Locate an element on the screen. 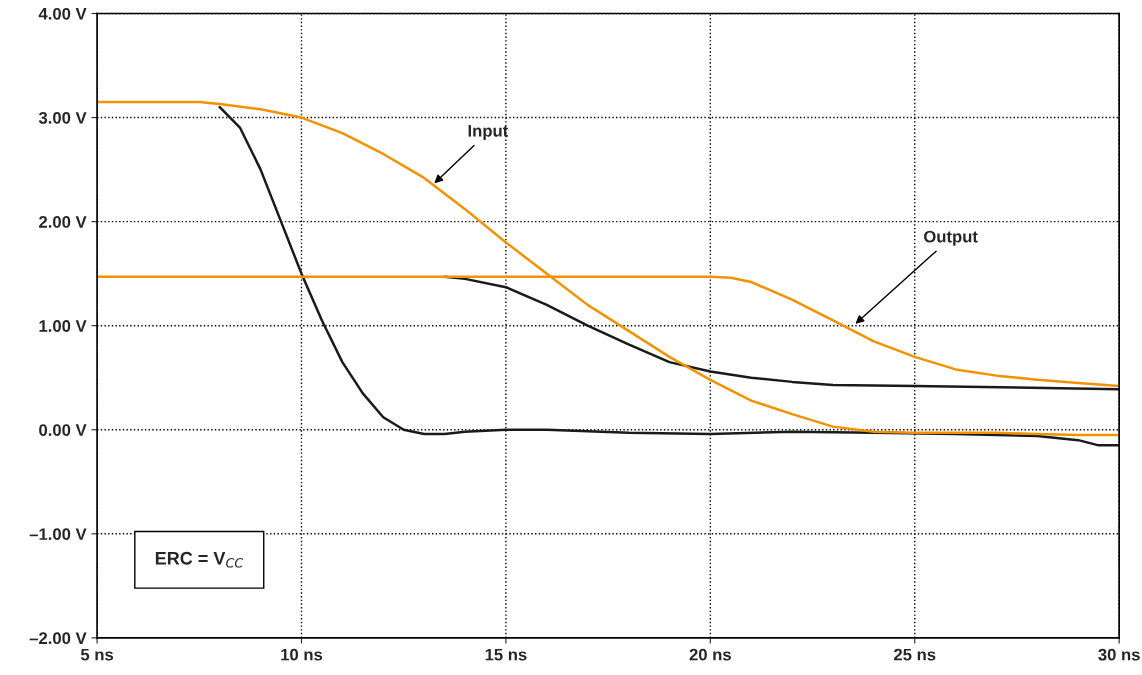 This screenshot has width=1142, height=675. x-tick-label: 20 ns is located at coordinates (710, 654).